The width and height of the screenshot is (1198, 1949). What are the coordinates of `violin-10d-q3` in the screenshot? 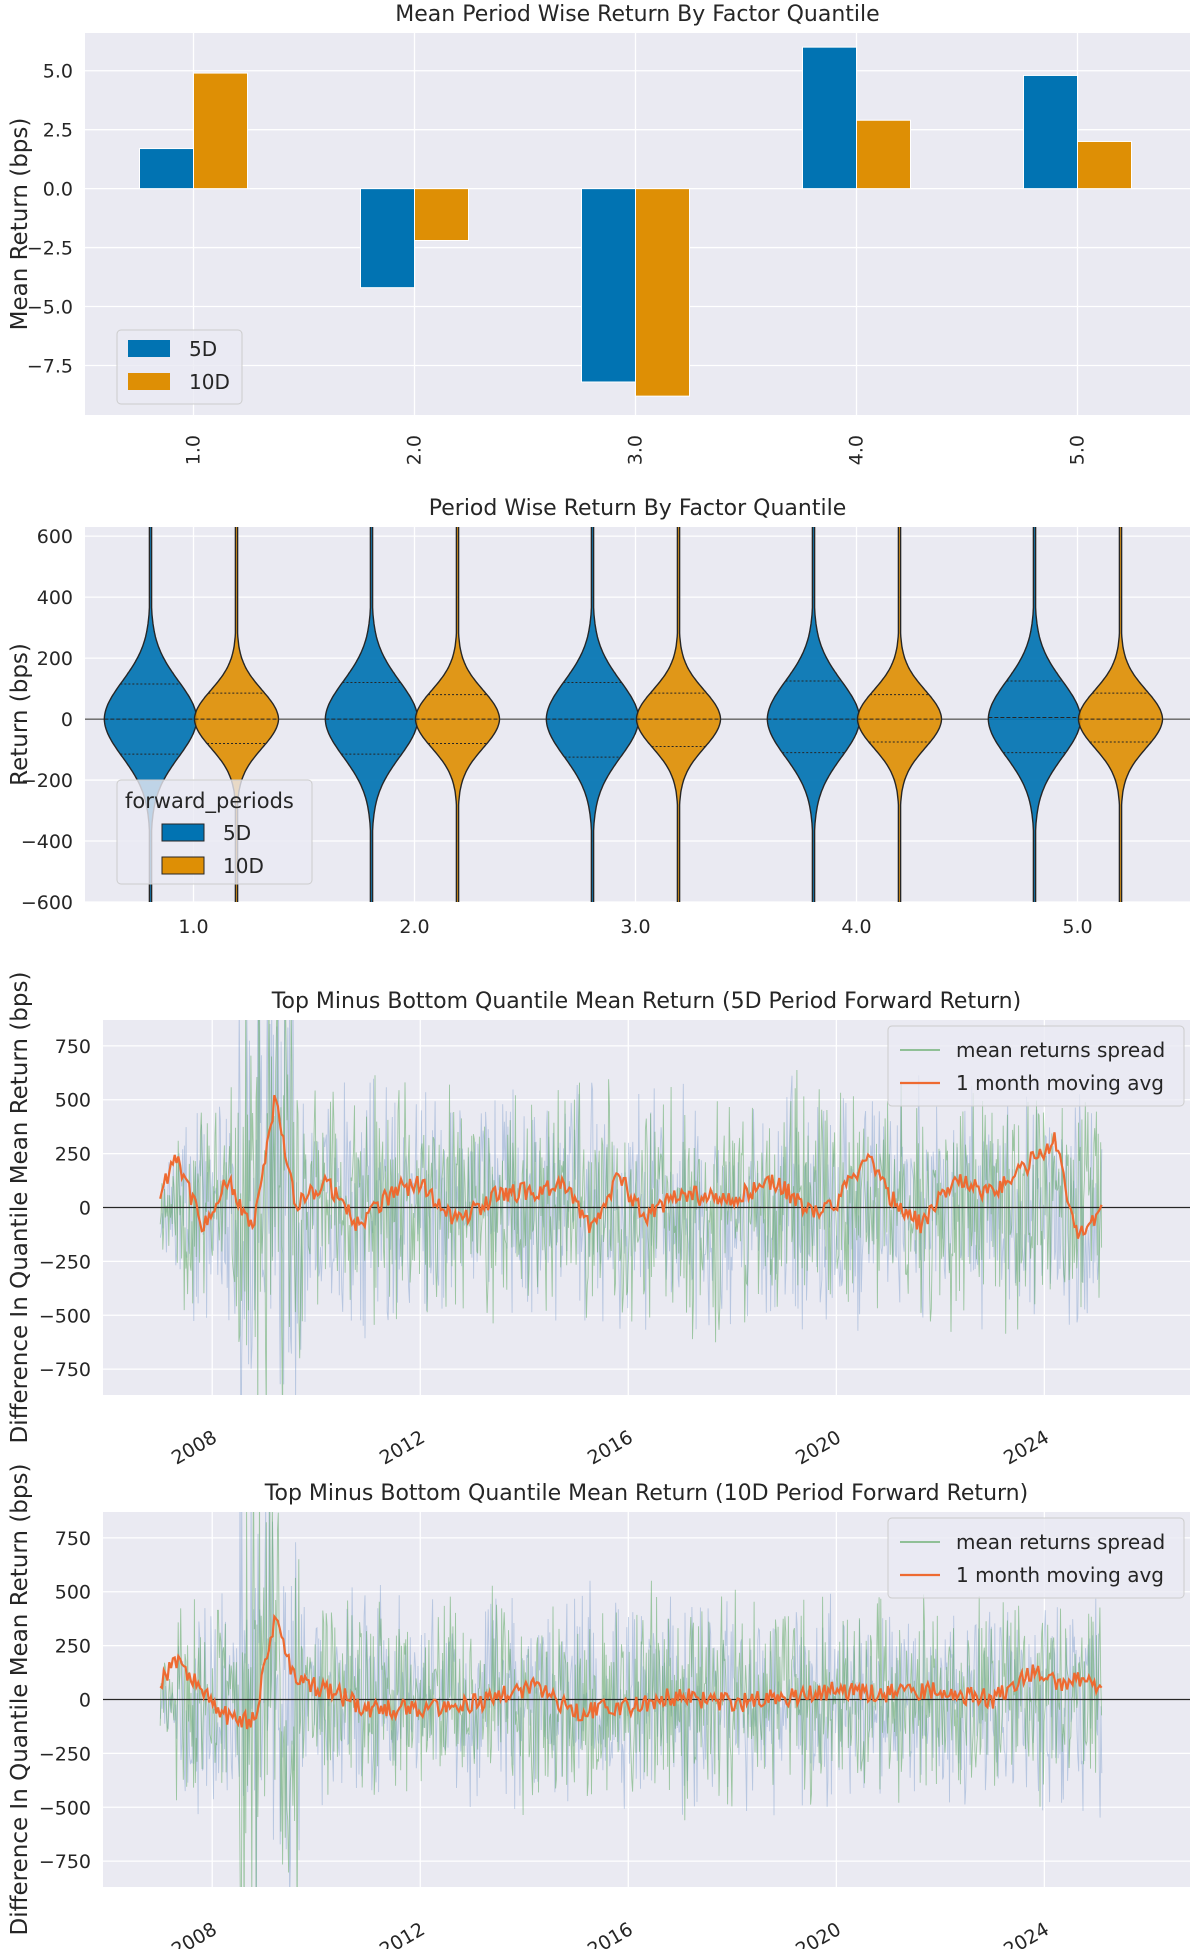 It's located at (678, 714).